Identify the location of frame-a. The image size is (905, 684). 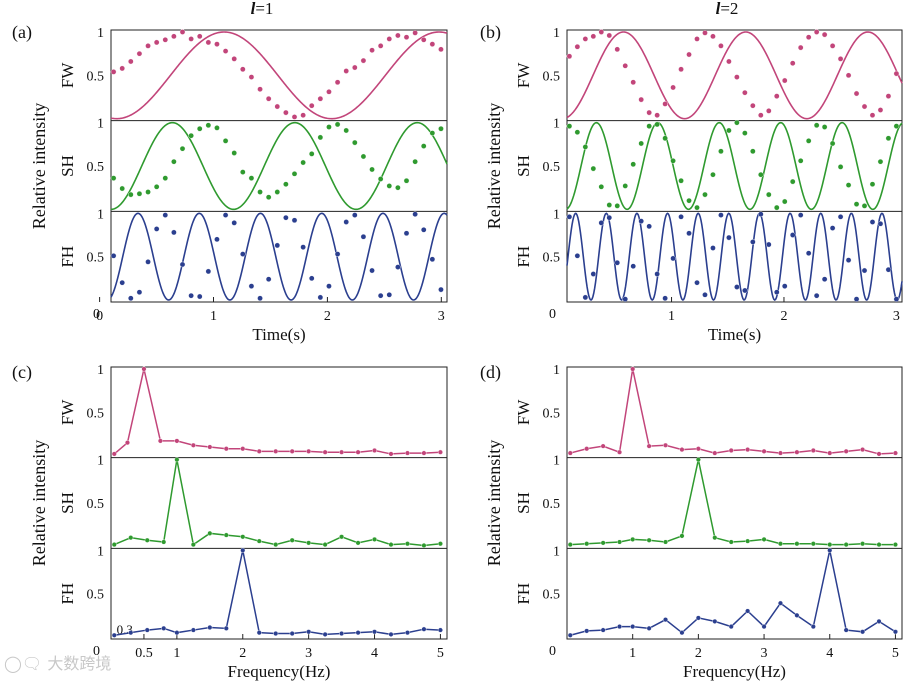
(279, 166).